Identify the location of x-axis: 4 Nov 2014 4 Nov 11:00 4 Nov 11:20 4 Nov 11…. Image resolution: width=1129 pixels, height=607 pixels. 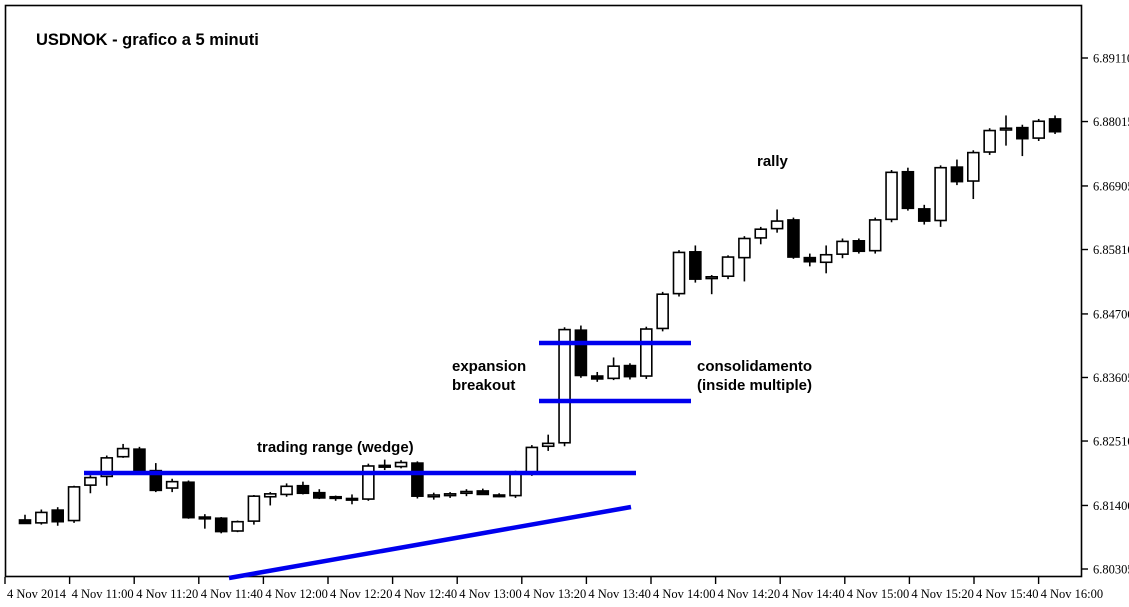
(553, 589).